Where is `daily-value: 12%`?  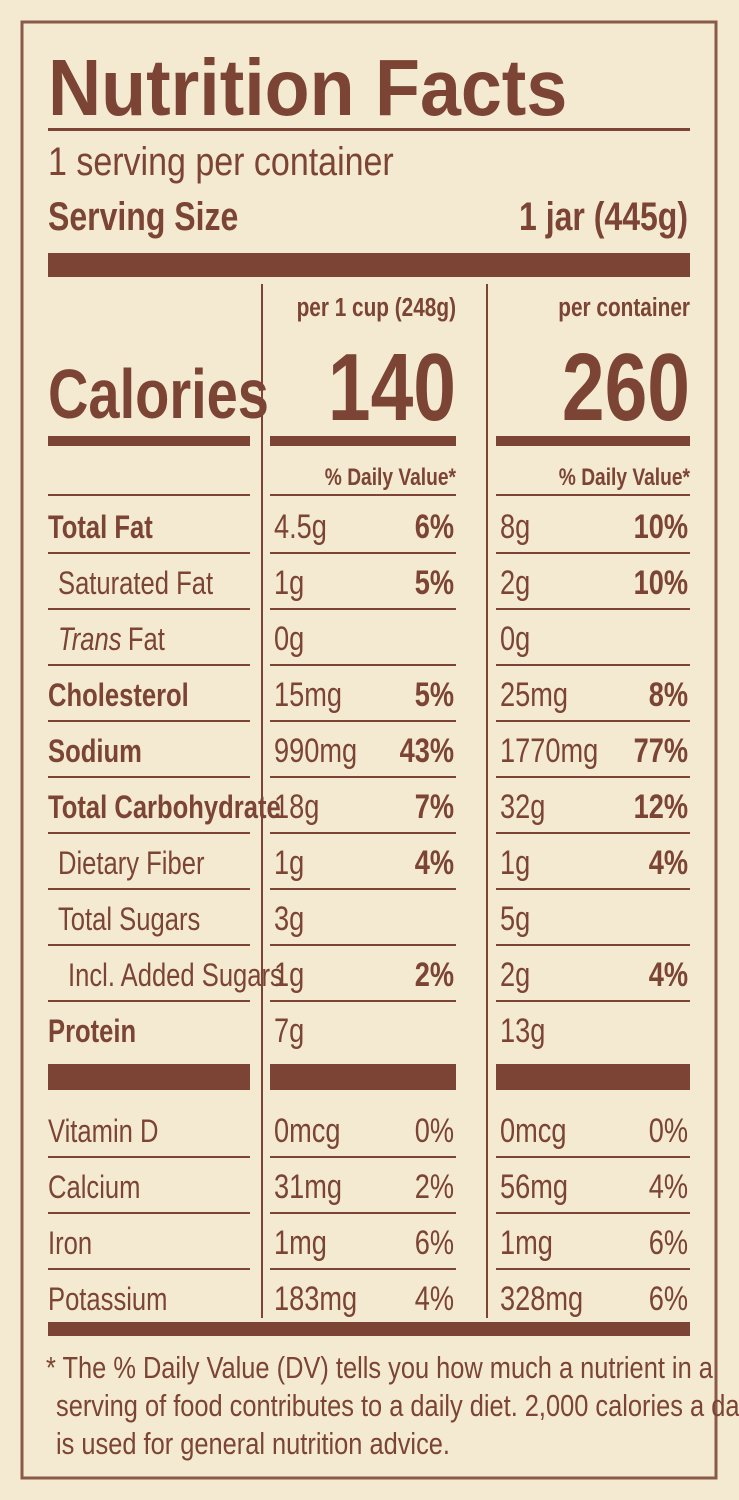 daily-value: 12% is located at coordinates (661, 806).